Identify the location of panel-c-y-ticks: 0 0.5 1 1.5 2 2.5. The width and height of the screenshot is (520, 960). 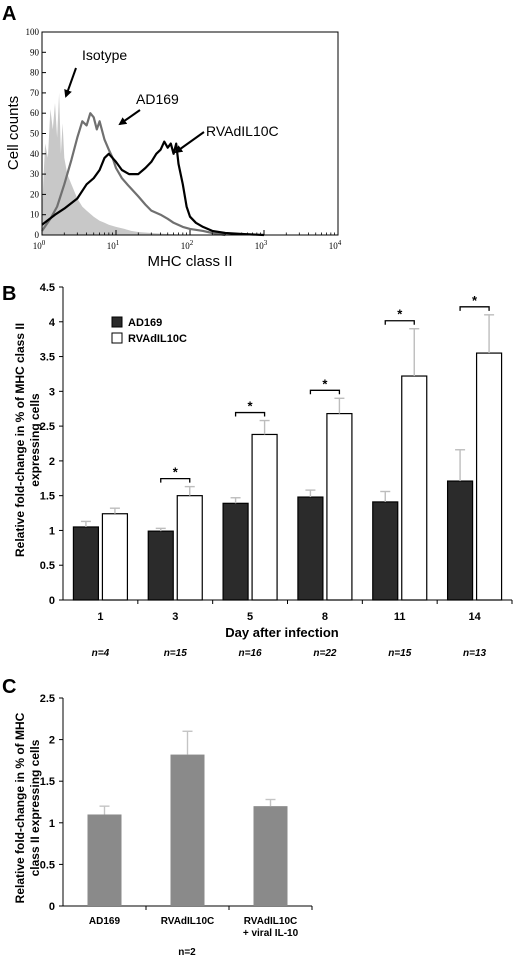
(51, 803).